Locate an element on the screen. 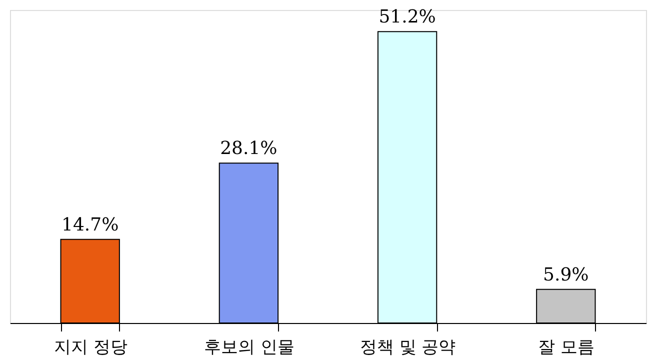 The image size is (656, 363). x-tick-label: 정책 및 공약 is located at coordinates (408, 348).